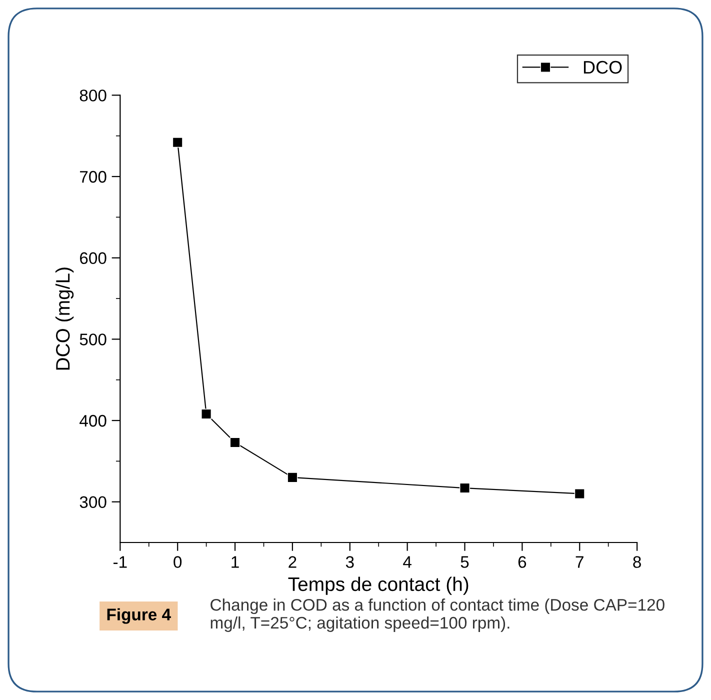  What do you see at coordinates (139, 616) in the screenshot?
I see `caption: Figure 4` at bounding box center [139, 616].